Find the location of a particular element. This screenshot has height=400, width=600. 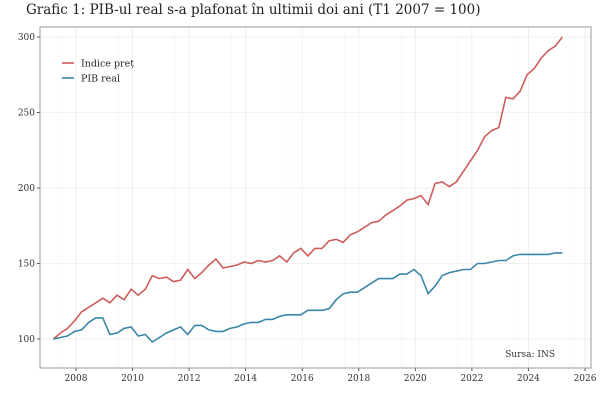

y-tick-label: 100 is located at coordinates (26, 340).